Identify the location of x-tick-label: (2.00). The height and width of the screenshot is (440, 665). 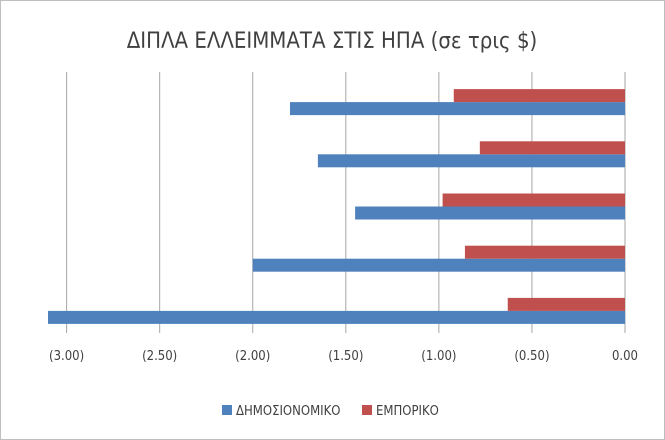
(252, 356).